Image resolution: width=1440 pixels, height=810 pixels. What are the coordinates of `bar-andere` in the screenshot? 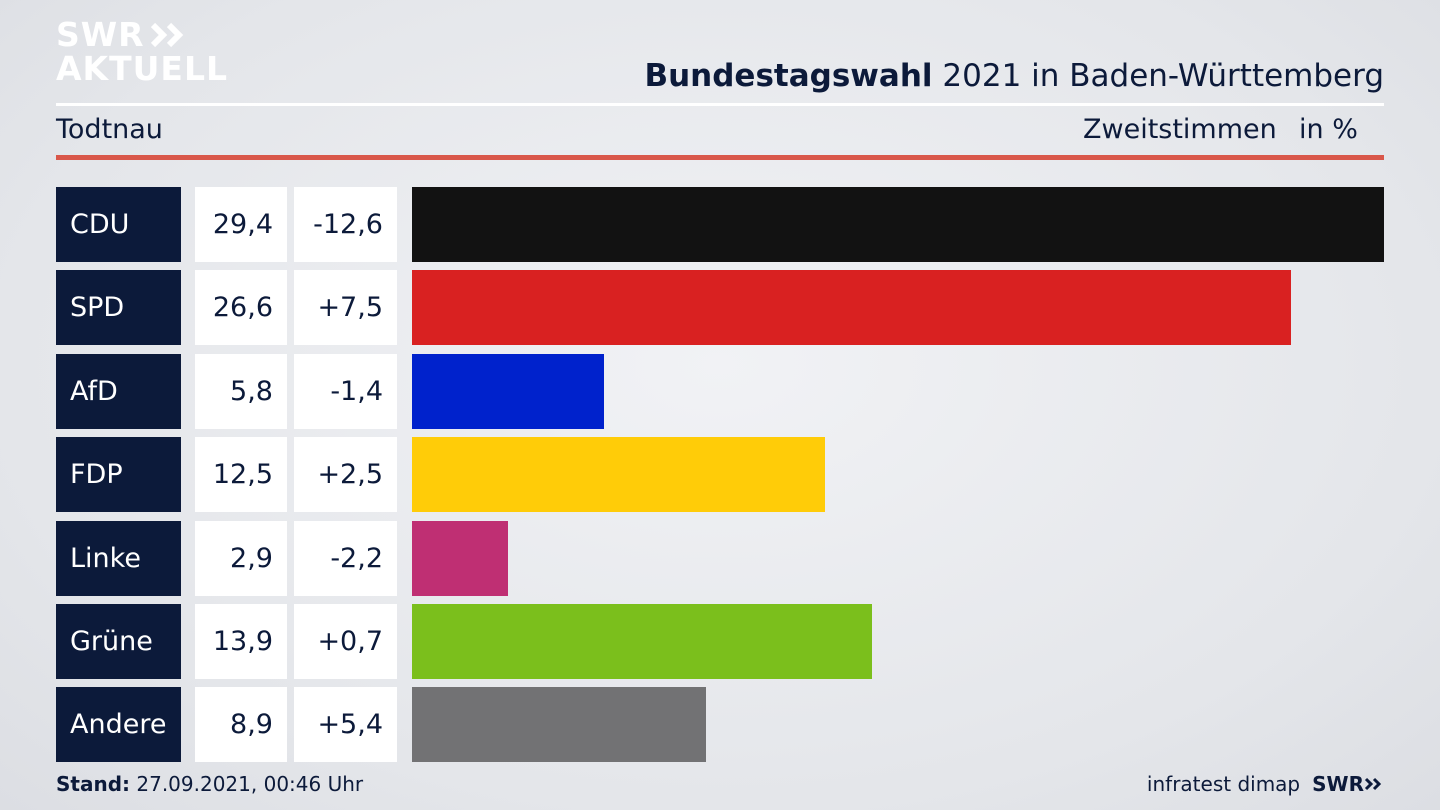 It's located at (559, 725).